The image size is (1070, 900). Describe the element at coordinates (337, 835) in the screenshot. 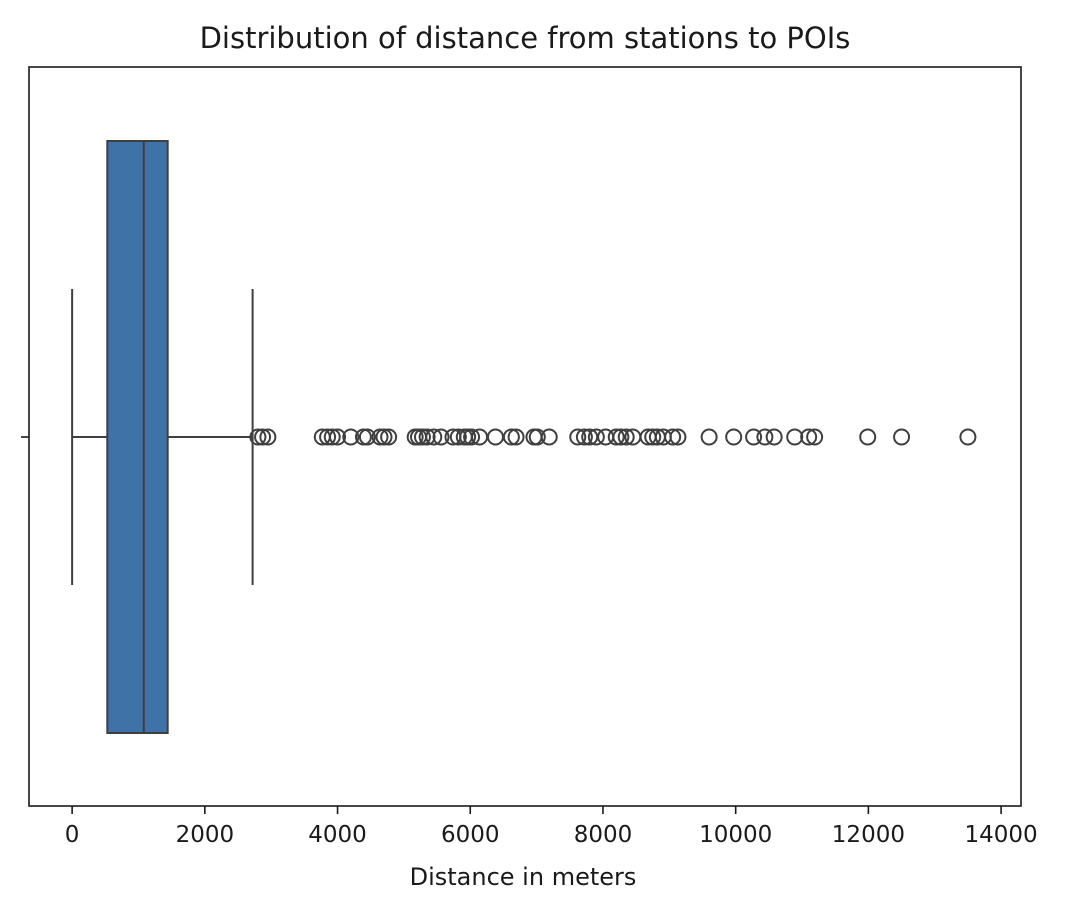

I see `x-tick-label: 4000` at that location.